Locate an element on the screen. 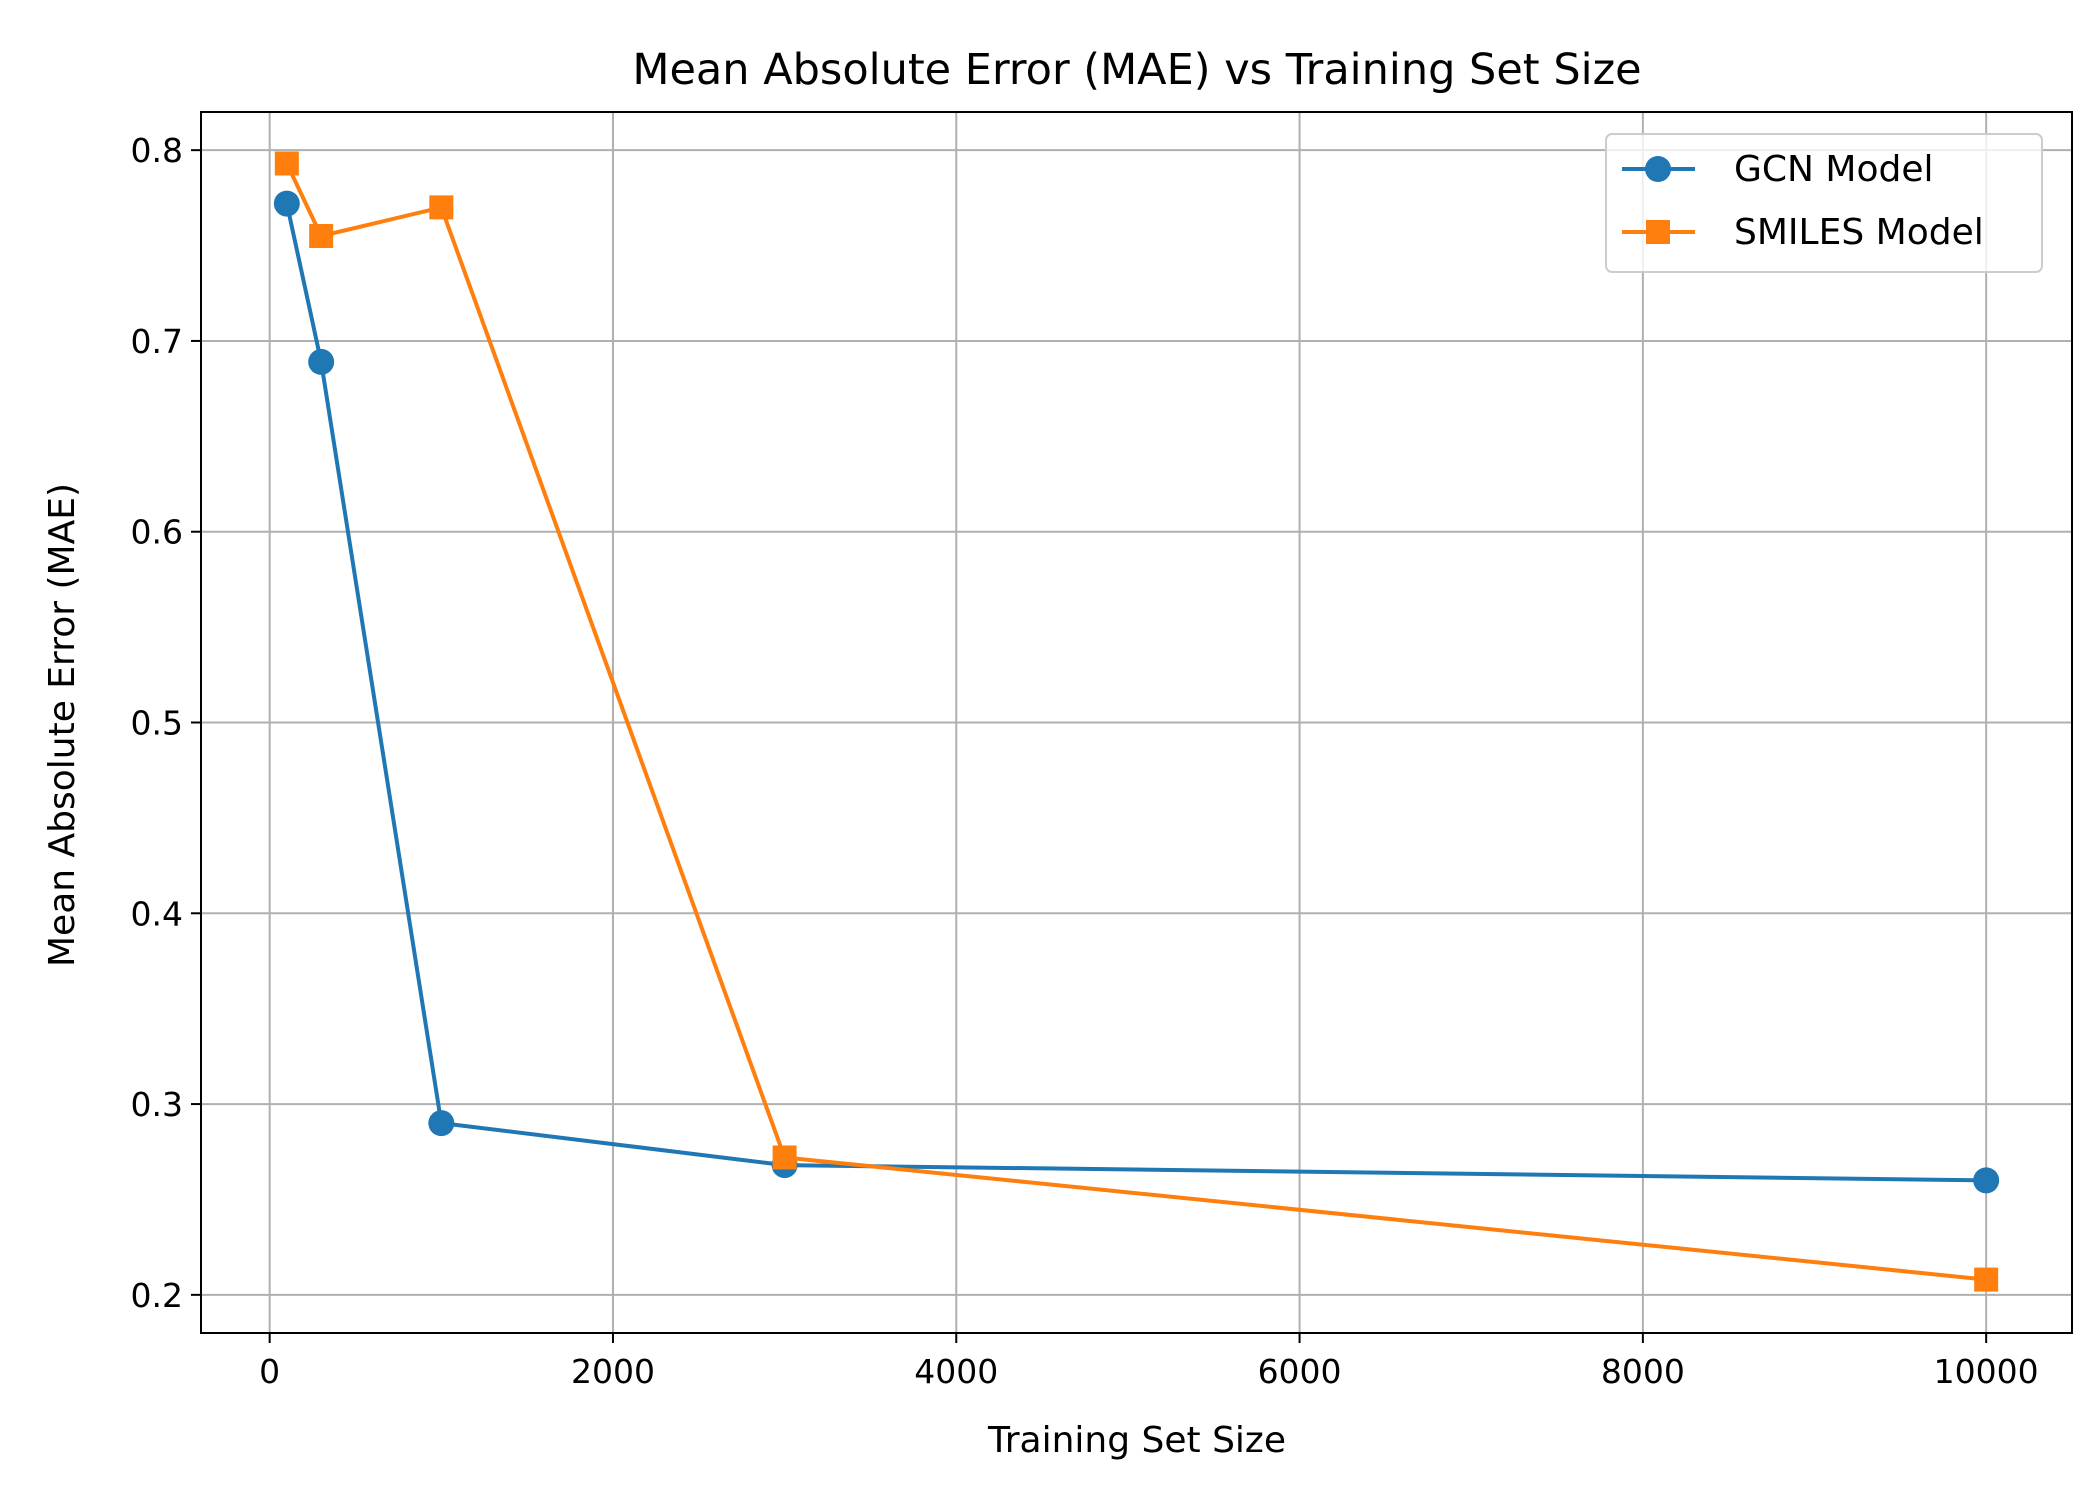  legend-label-gcn: GCN Model is located at coordinates (1834, 169).